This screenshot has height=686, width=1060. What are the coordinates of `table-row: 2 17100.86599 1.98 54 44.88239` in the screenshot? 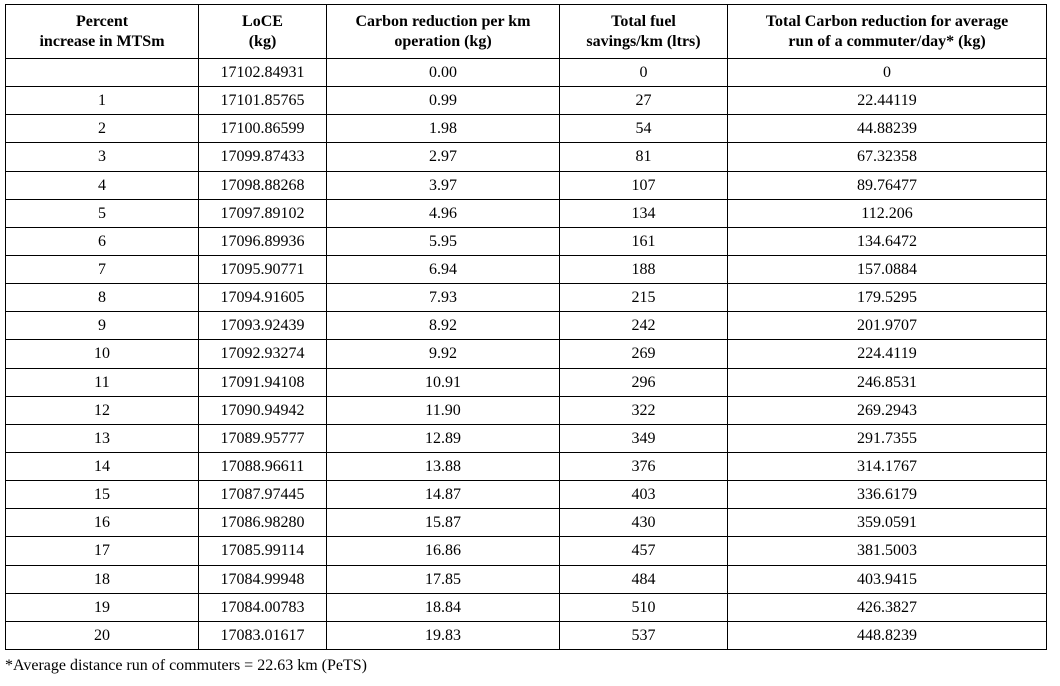 It's located at (526, 129).